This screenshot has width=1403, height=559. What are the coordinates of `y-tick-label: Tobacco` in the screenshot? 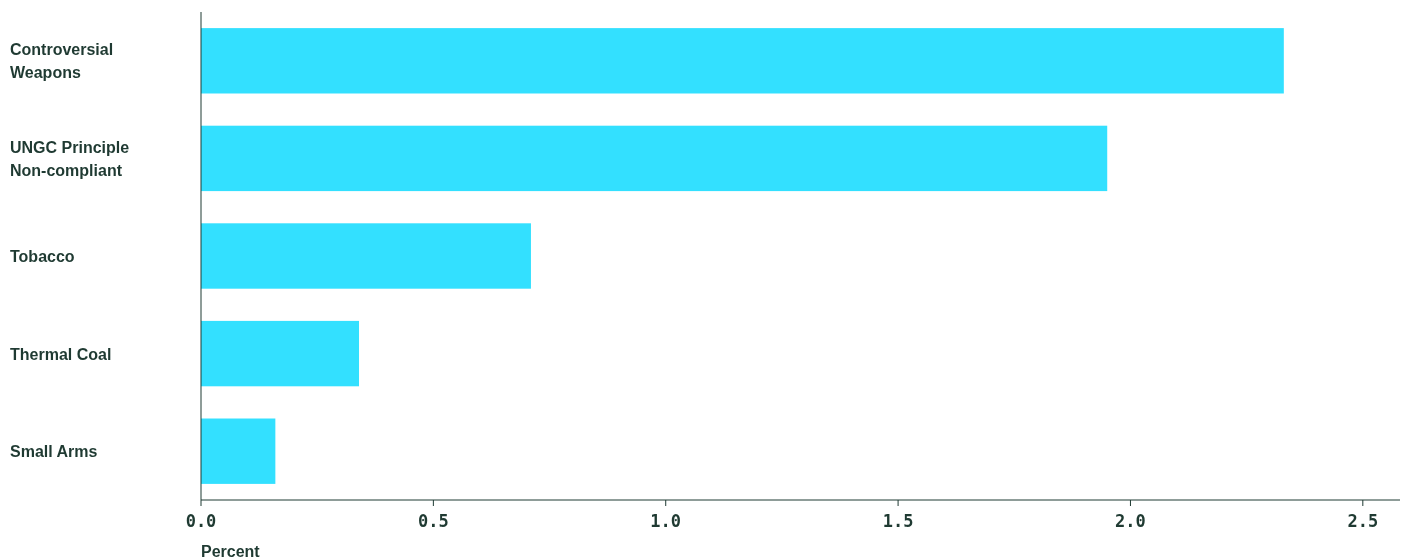 It's located at (42, 256).